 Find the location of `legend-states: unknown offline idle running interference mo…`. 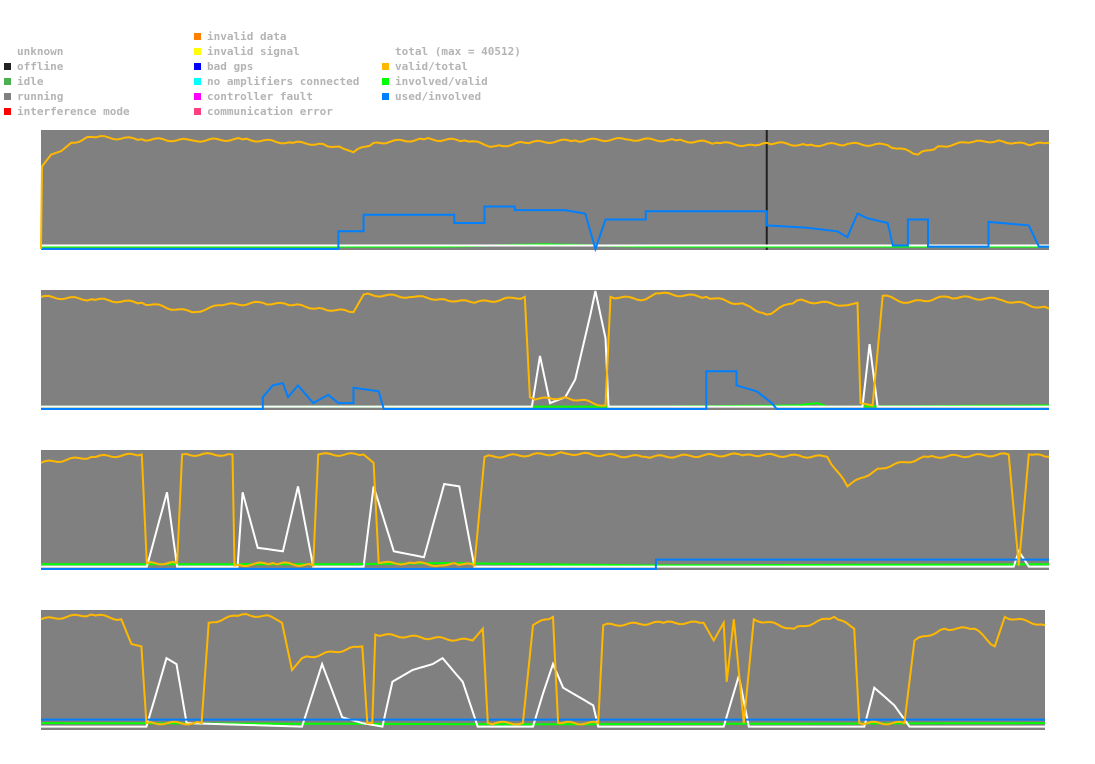

legend-states: unknown offline idle running interference mo… is located at coordinates (67, 81).